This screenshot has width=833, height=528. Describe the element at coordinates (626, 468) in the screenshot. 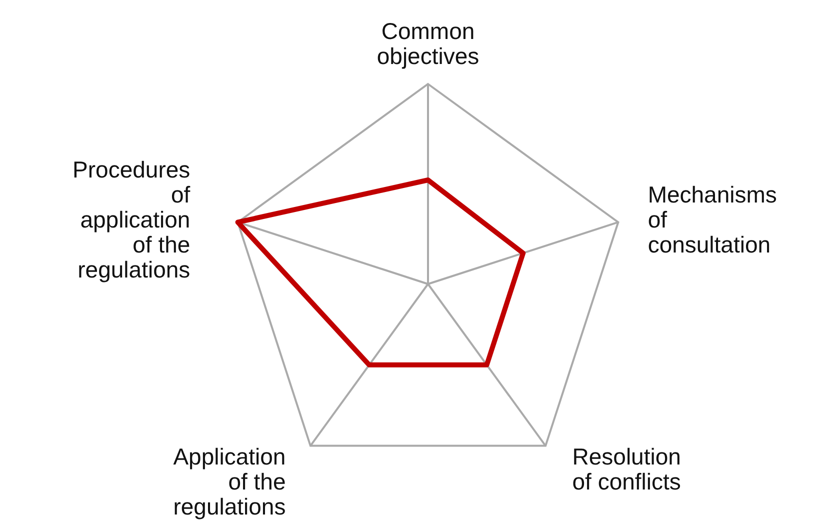

I see `spoke-label: Resolution of conflicts` at that location.